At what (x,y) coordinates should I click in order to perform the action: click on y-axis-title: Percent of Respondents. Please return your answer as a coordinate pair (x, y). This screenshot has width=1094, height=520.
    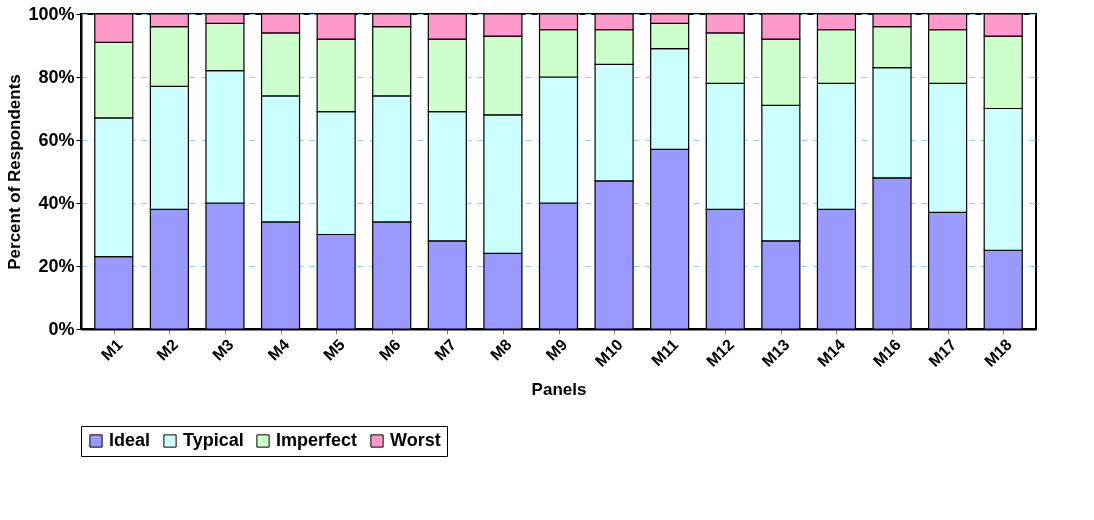
    Looking at the image, I should click on (15, 172).